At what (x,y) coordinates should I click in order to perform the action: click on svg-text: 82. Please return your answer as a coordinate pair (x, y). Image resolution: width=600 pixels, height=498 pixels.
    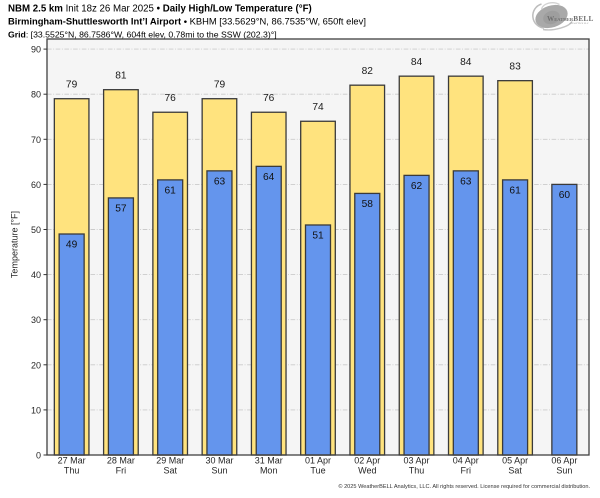
    Looking at the image, I should click on (368, 71).